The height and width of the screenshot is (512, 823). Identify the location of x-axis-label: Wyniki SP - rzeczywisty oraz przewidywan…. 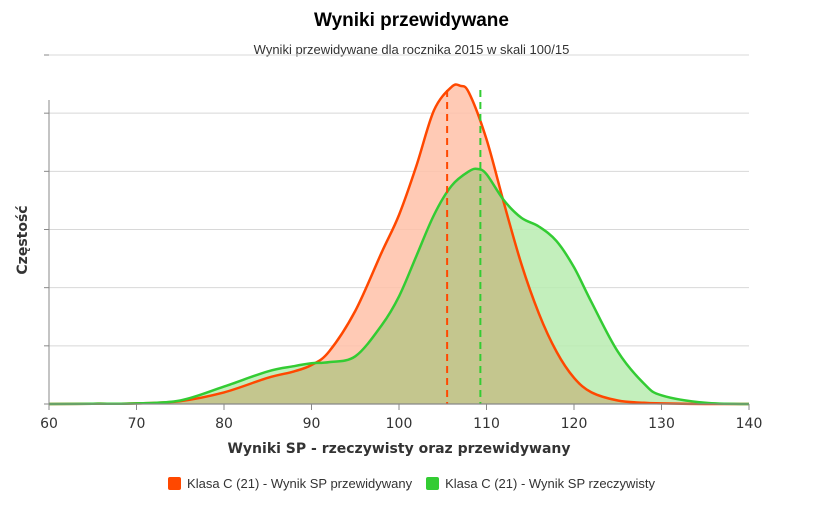
(398, 449).